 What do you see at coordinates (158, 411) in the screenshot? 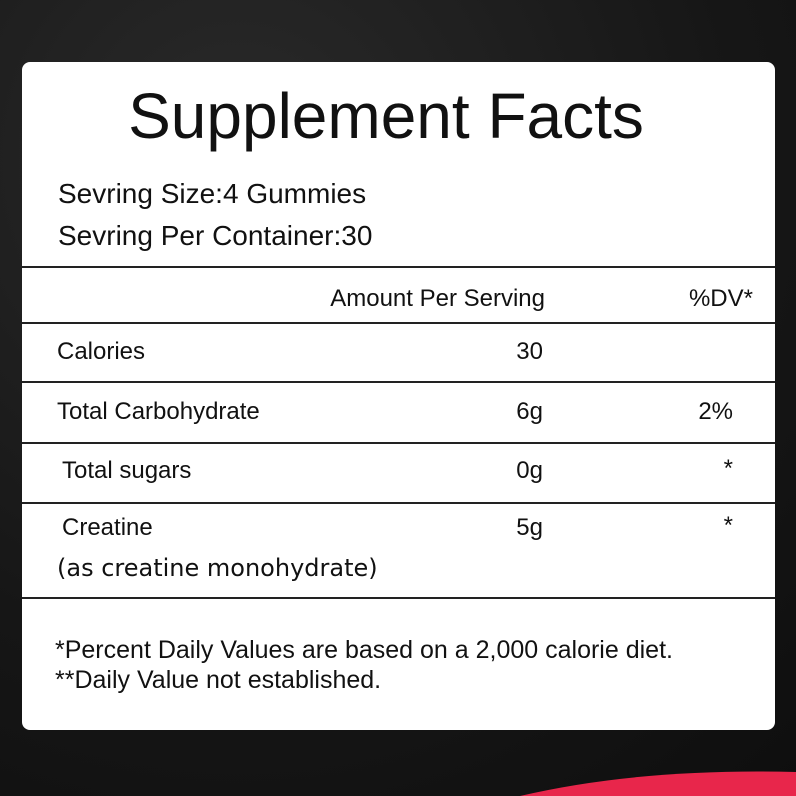
I see `nutrient-name: Total Carbohydrate` at bounding box center [158, 411].